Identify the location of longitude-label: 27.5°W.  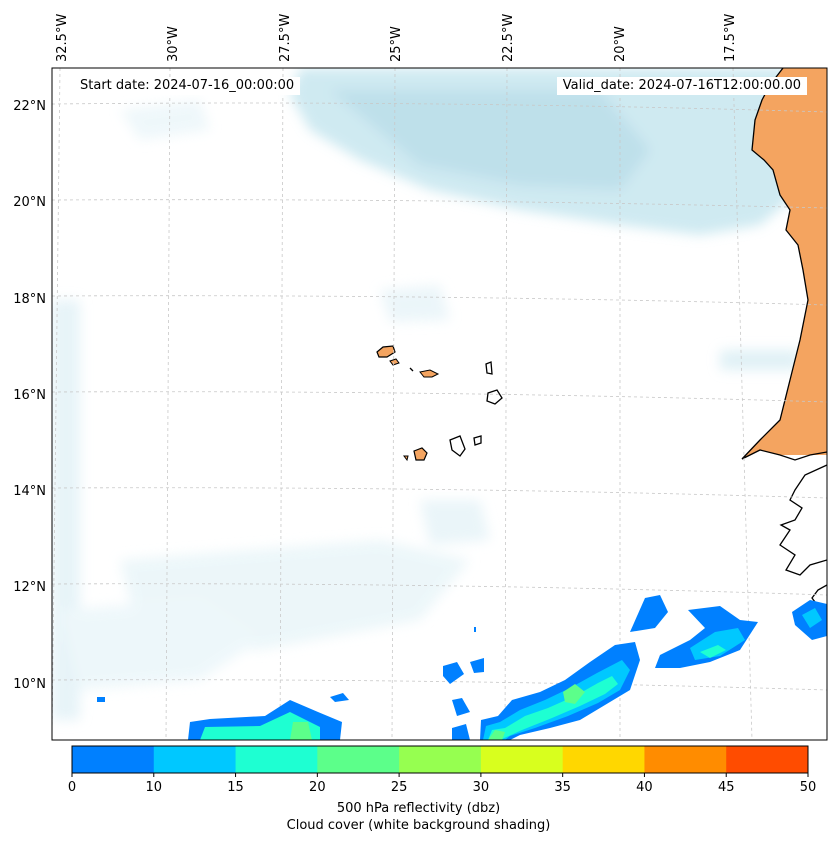
(285, 38).